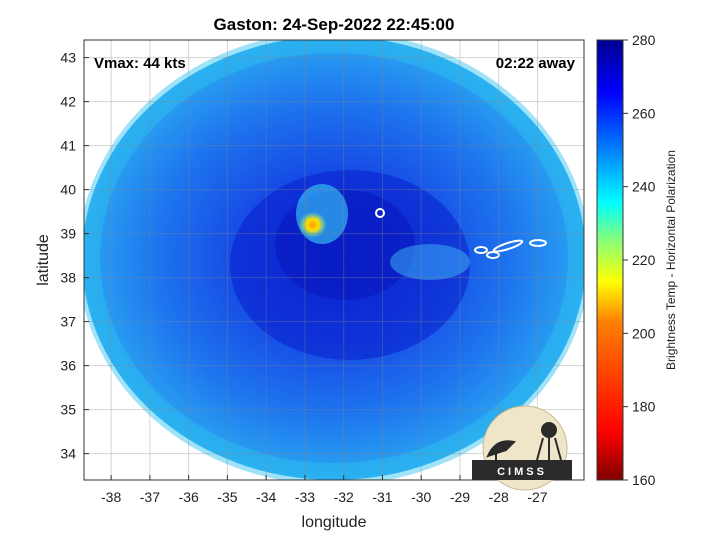  Describe the element at coordinates (266, 497) in the screenshot. I see `x-tick-label: -34` at that location.